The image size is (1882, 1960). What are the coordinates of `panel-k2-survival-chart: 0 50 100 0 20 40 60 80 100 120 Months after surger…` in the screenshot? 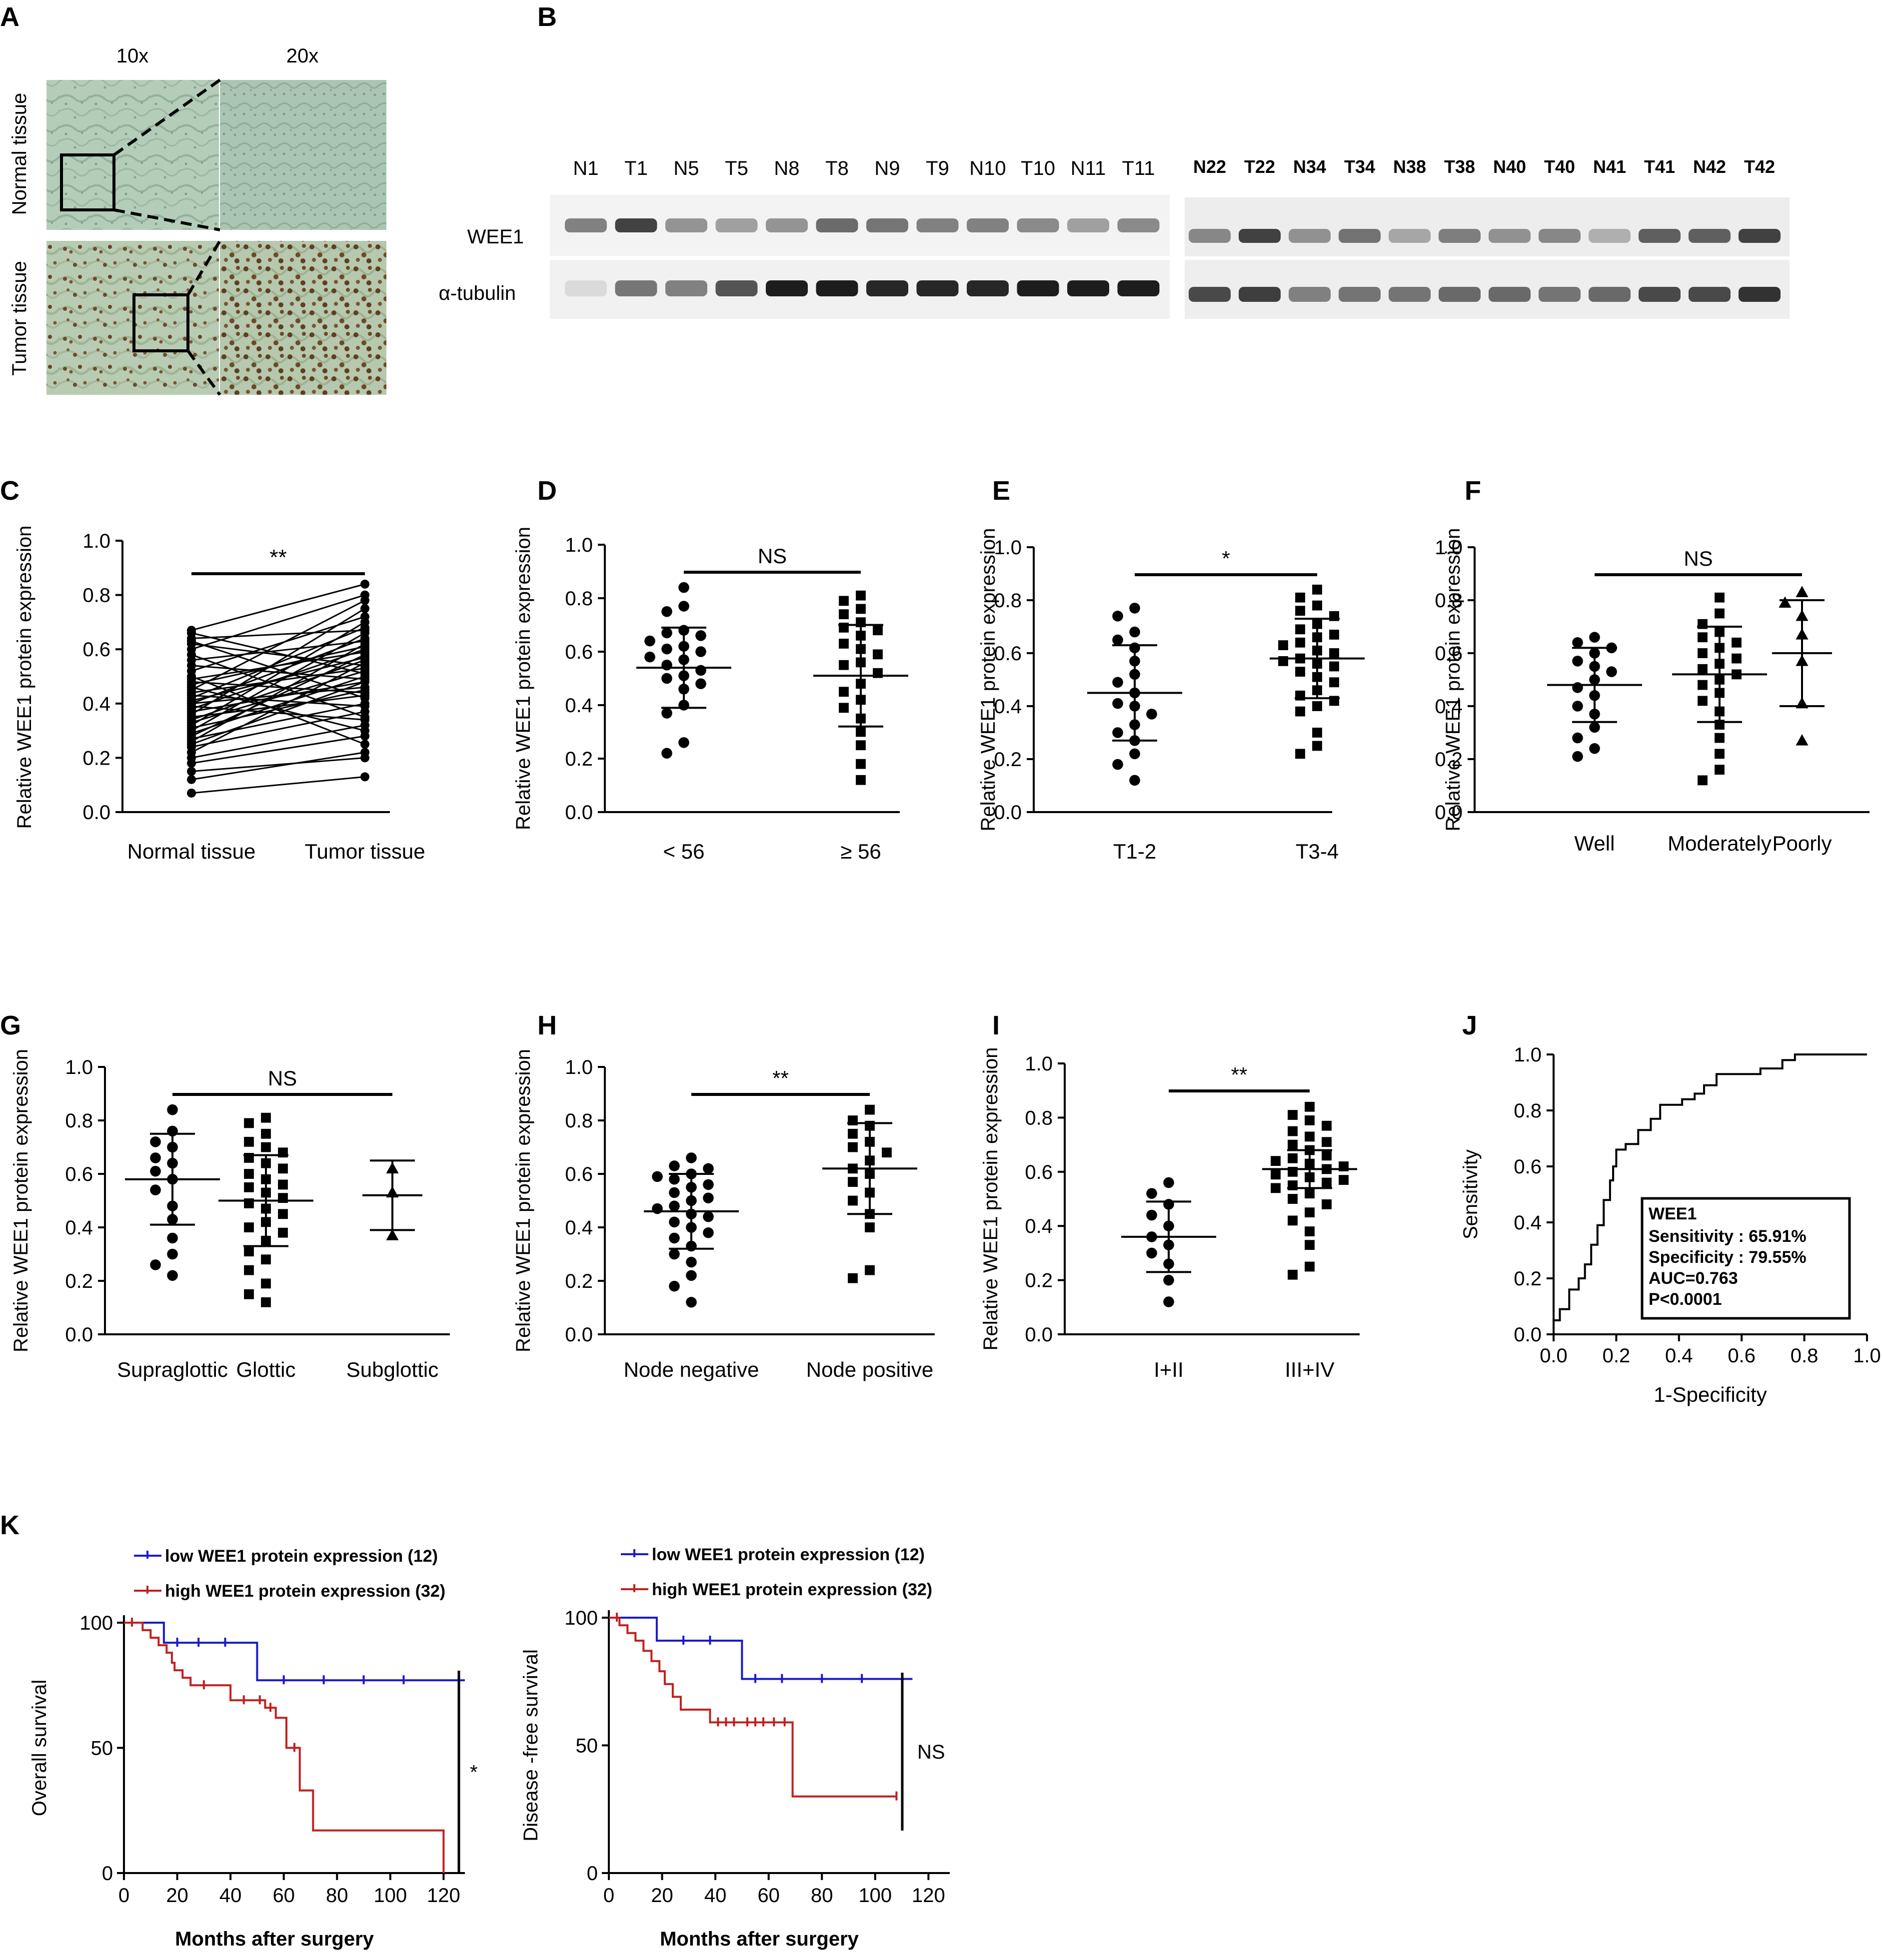 It's located at (735, 1748).